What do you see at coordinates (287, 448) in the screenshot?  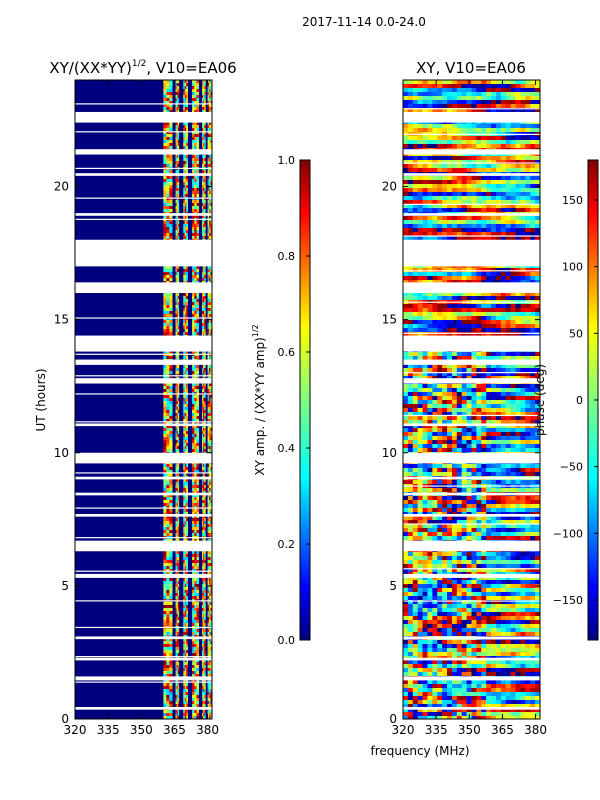 I see `amplitude-colorbar-tick-label: 0.4` at bounding box center [287, 448].